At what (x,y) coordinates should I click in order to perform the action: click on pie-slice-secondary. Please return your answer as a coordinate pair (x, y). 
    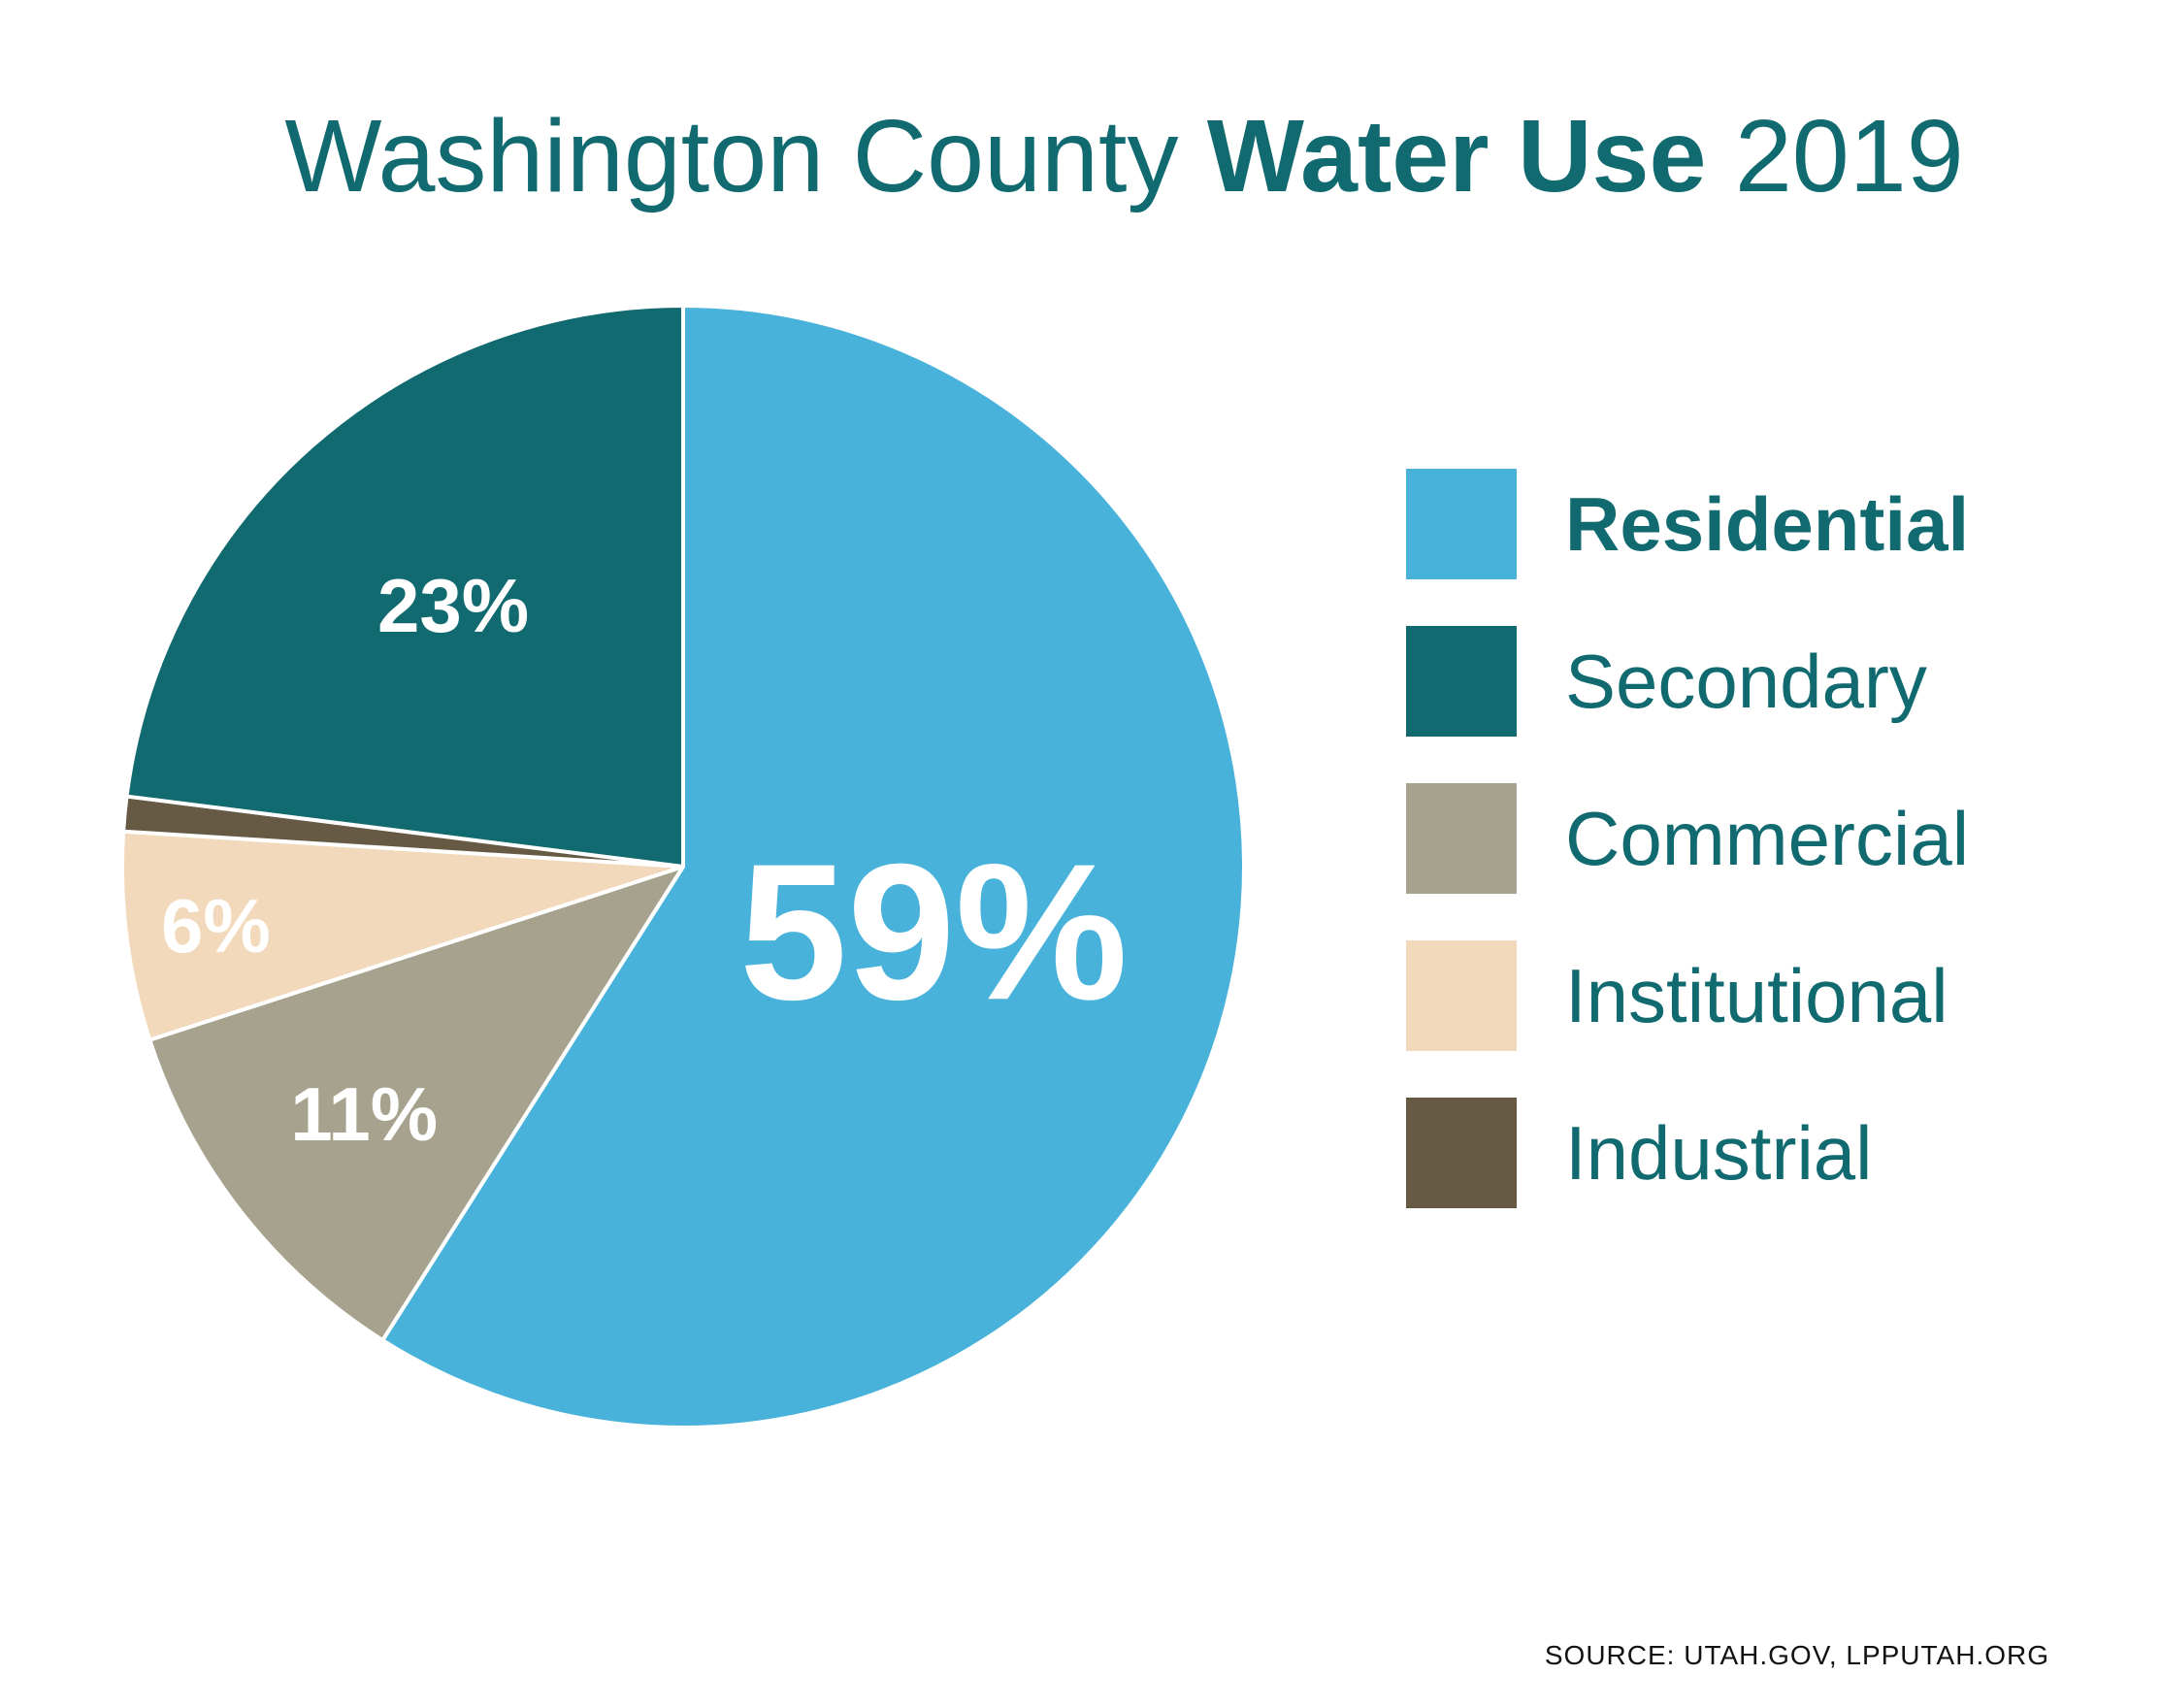
    Looking at the image, I should click on (404, 587).